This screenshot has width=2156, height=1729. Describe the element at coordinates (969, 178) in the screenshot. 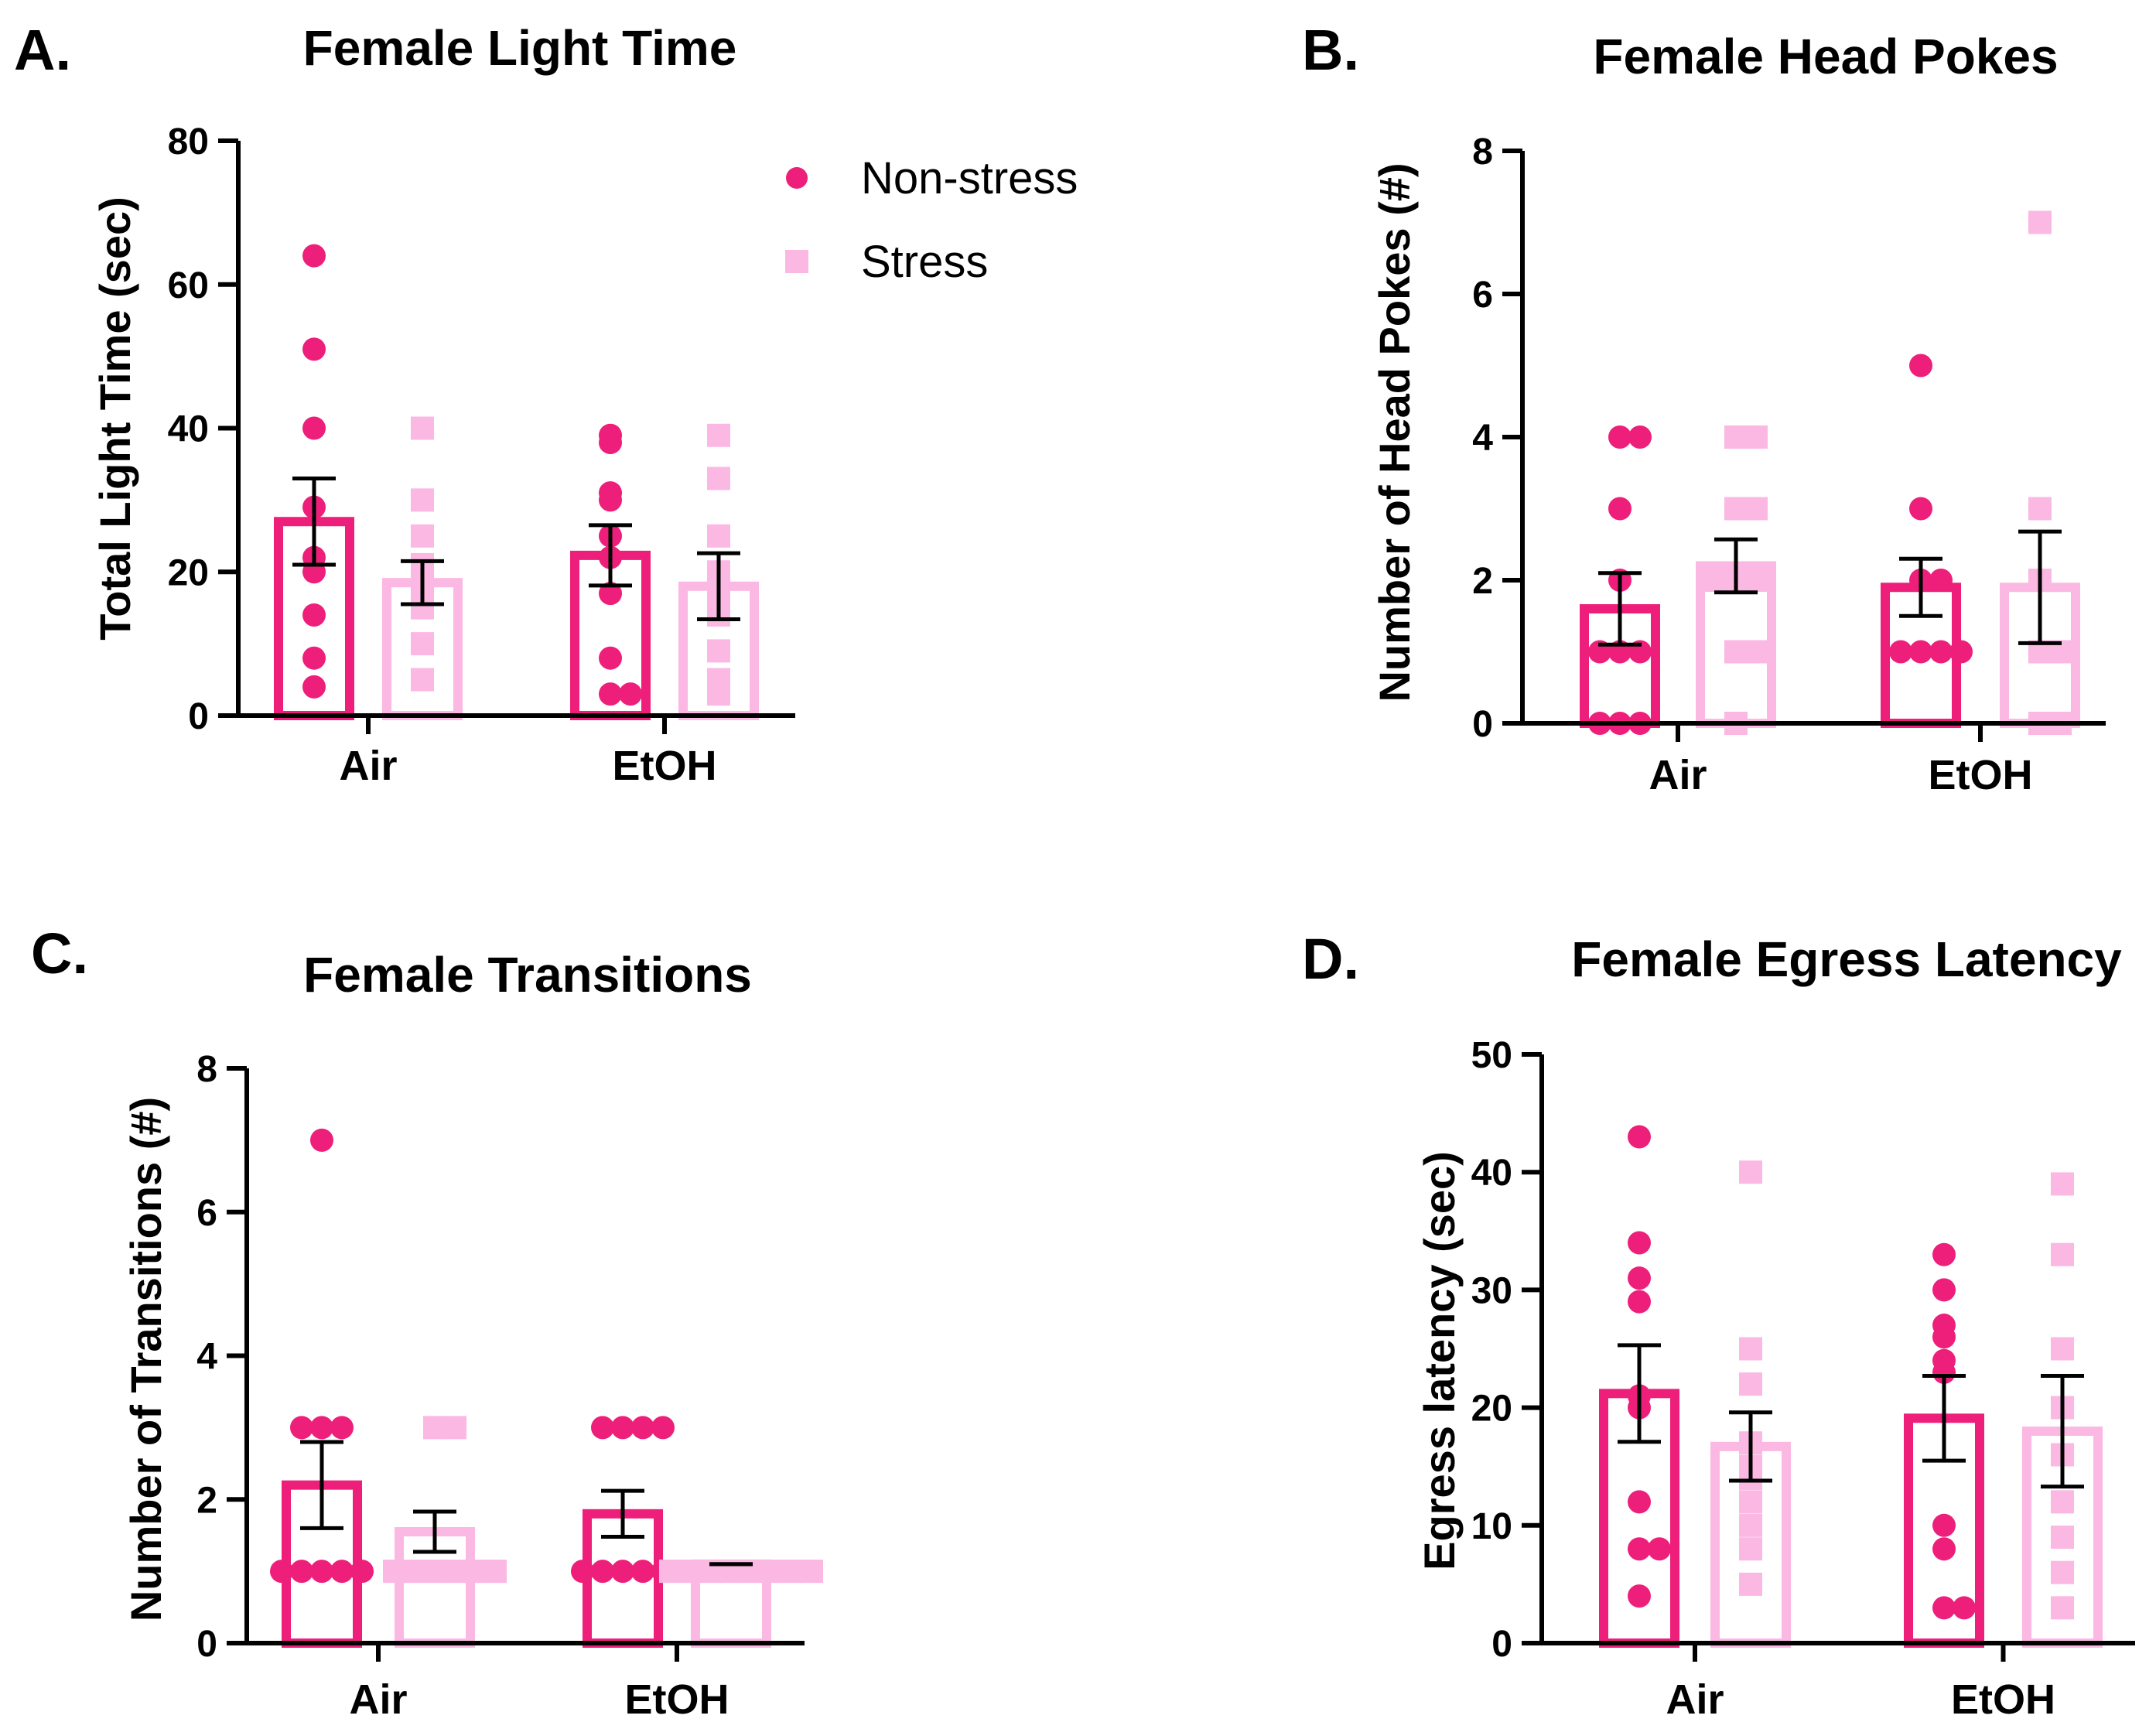

I see `legend-label-nonstress: Non-stress` at that location.